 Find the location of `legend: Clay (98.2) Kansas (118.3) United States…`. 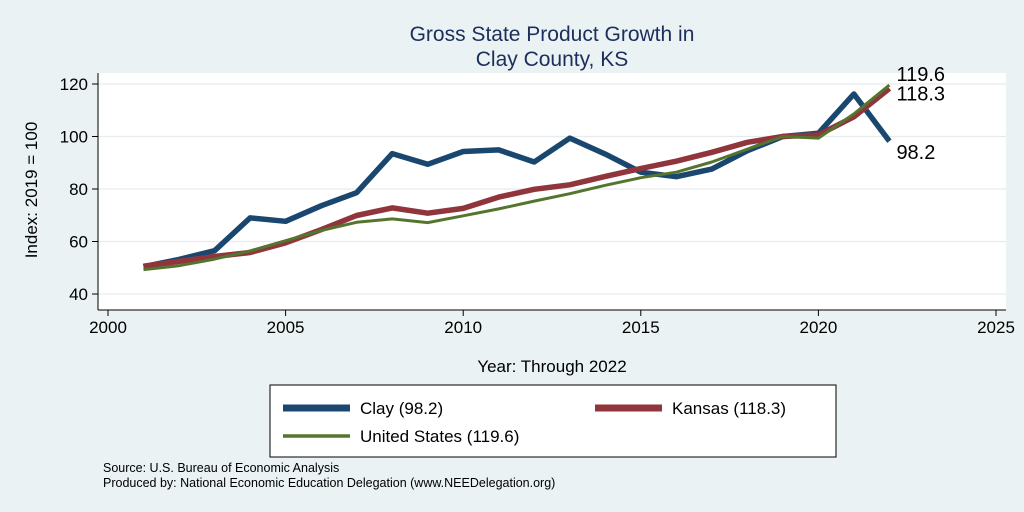

legend: Clay (98.2) Kansas (118.3) United States… is located at coordinates (553, 421).